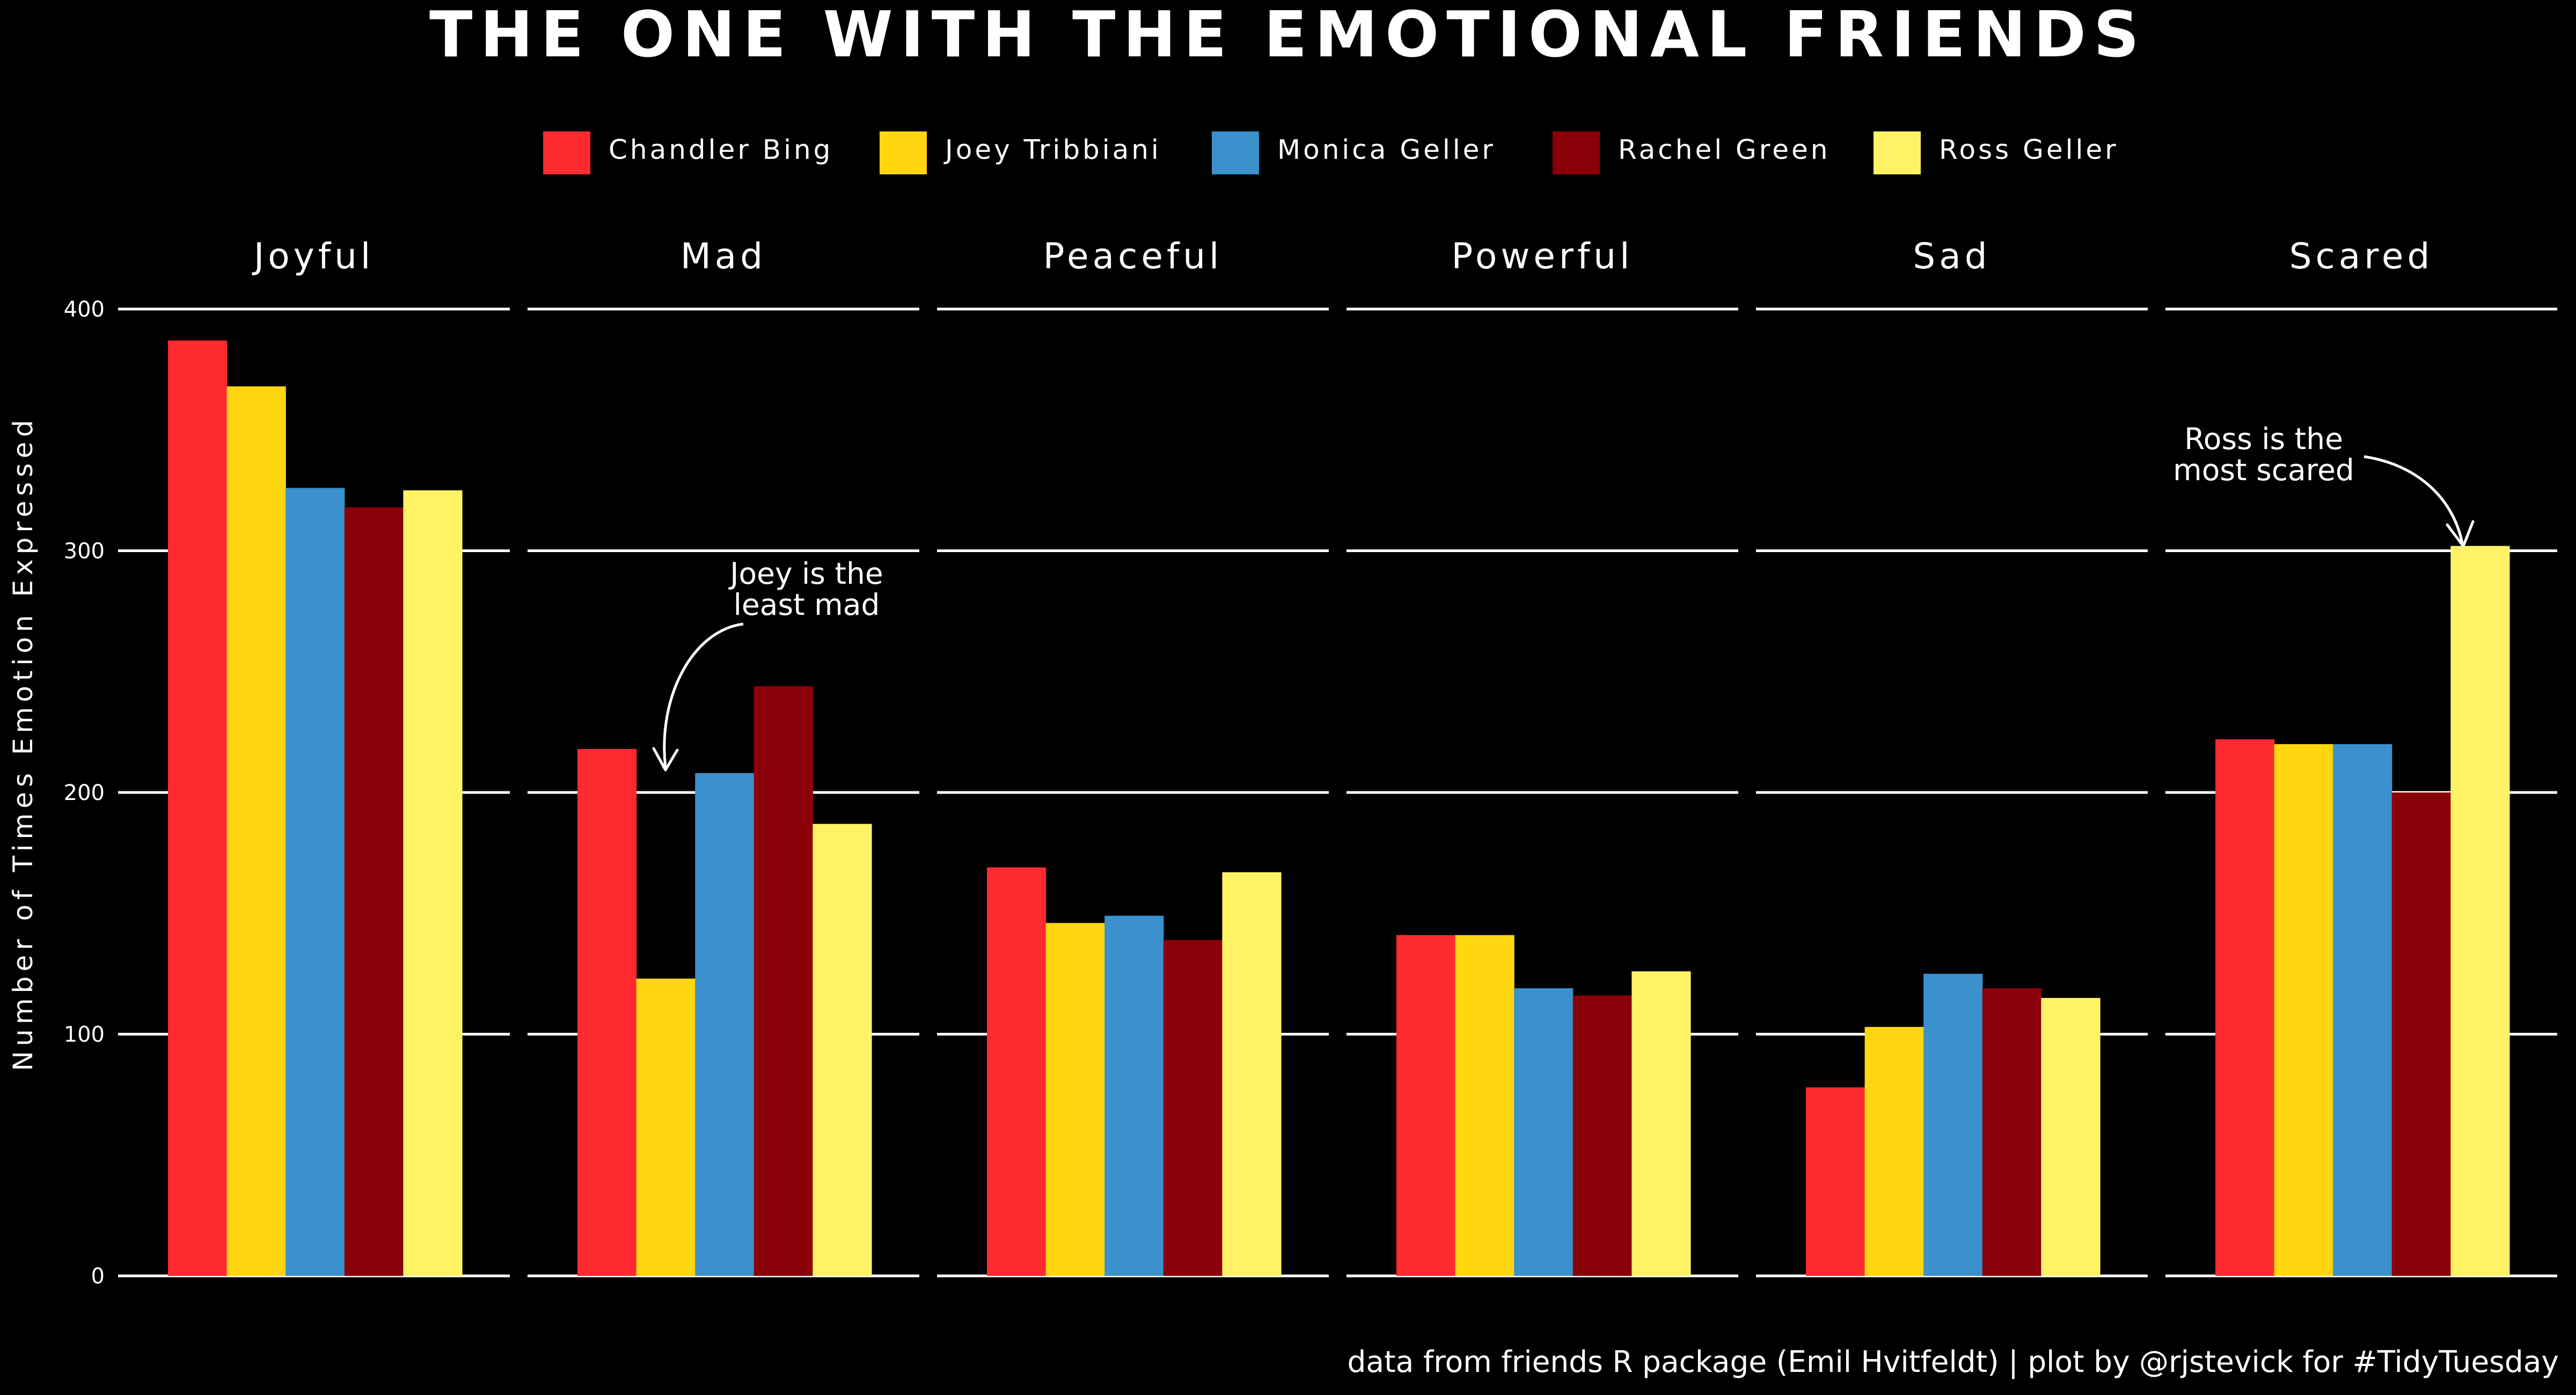 This screenshot has width=2576, height=1395. What do you see at coordinates (2263, 470) in the screenshot?
I see `annotation-text: most scared` at bounding box center [2263, 470].